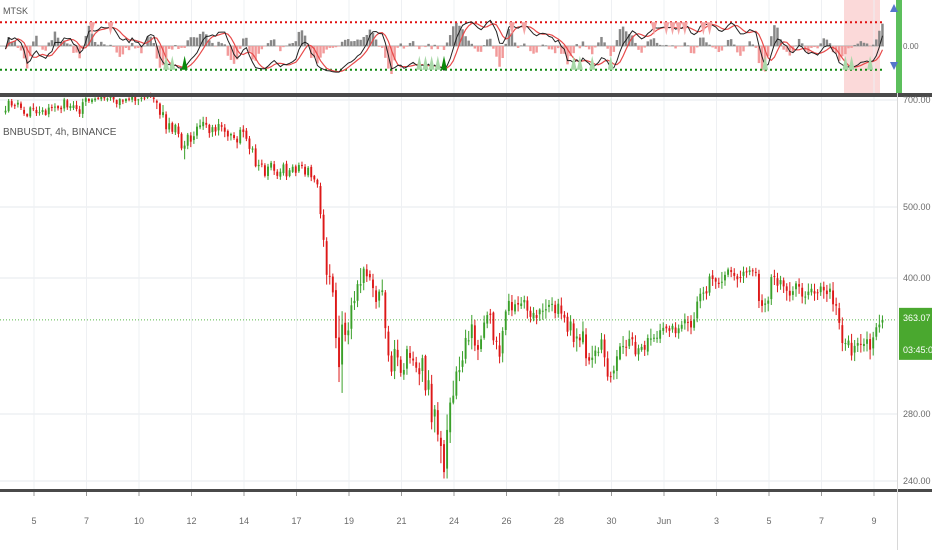 This screenshot has height=550, width=932. Describe the element at coordinates (611, 521) in the screenshot. I see `date-tick-label: 30` at that location.